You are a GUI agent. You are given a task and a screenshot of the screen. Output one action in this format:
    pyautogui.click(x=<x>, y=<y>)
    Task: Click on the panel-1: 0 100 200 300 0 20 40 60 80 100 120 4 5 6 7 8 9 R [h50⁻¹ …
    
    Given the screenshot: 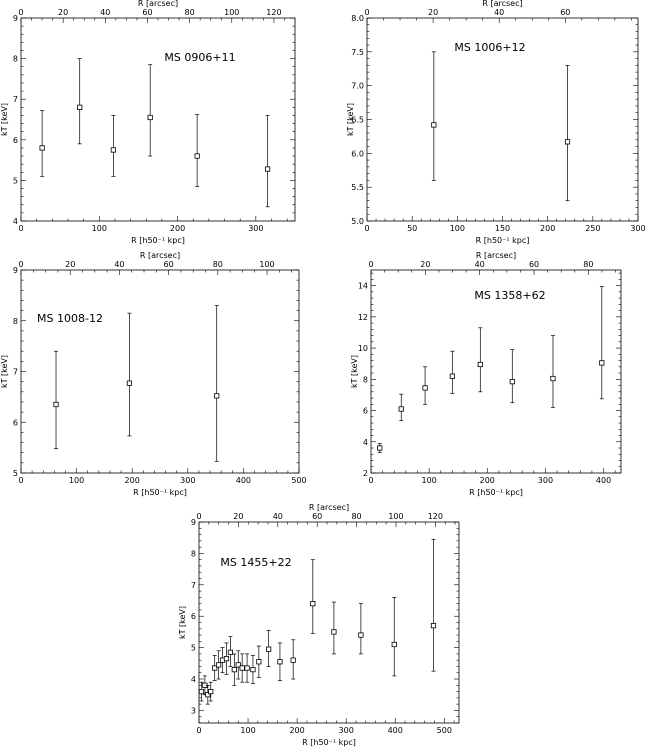 What is the action you would take?
    pyautogui.click(x=148, y=122)
    